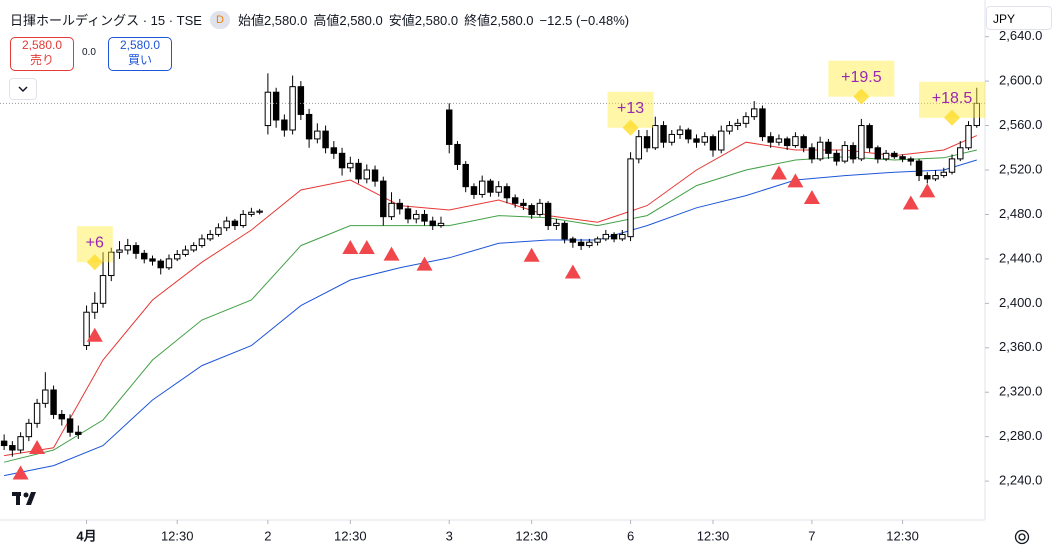  I want to click on header-item: 高値, so click(326, 20).